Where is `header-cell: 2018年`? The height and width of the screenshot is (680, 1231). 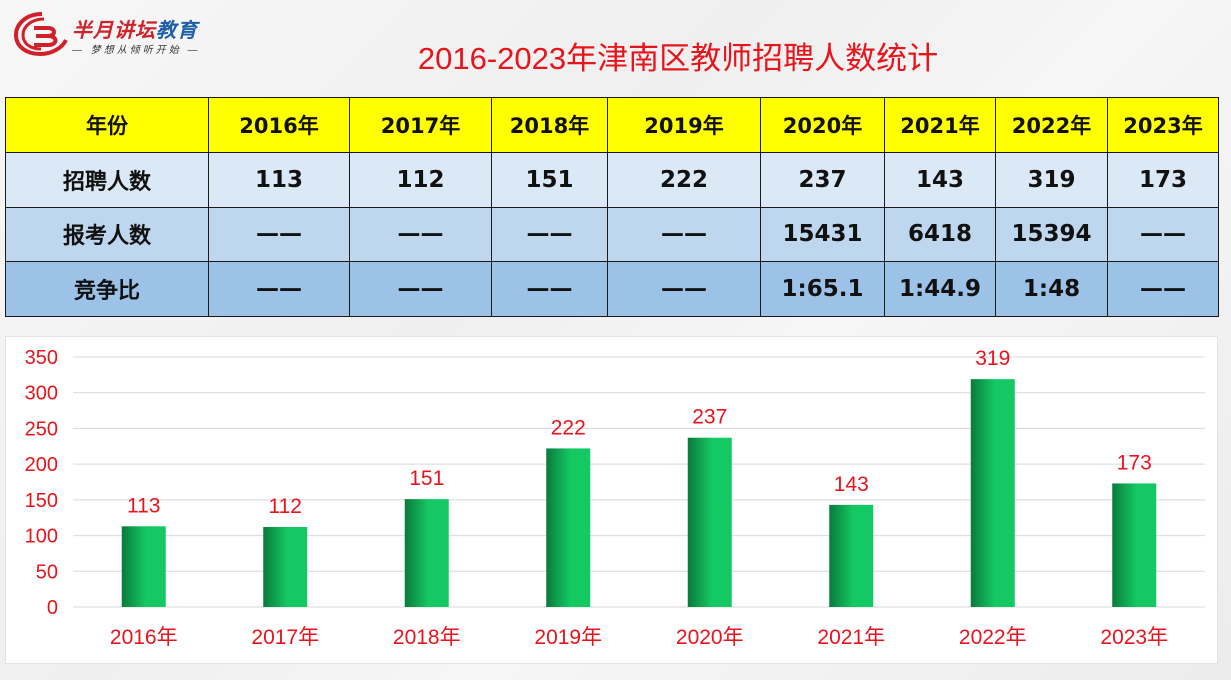
header-cell: 2018年 is located at coordinates (549, 125).